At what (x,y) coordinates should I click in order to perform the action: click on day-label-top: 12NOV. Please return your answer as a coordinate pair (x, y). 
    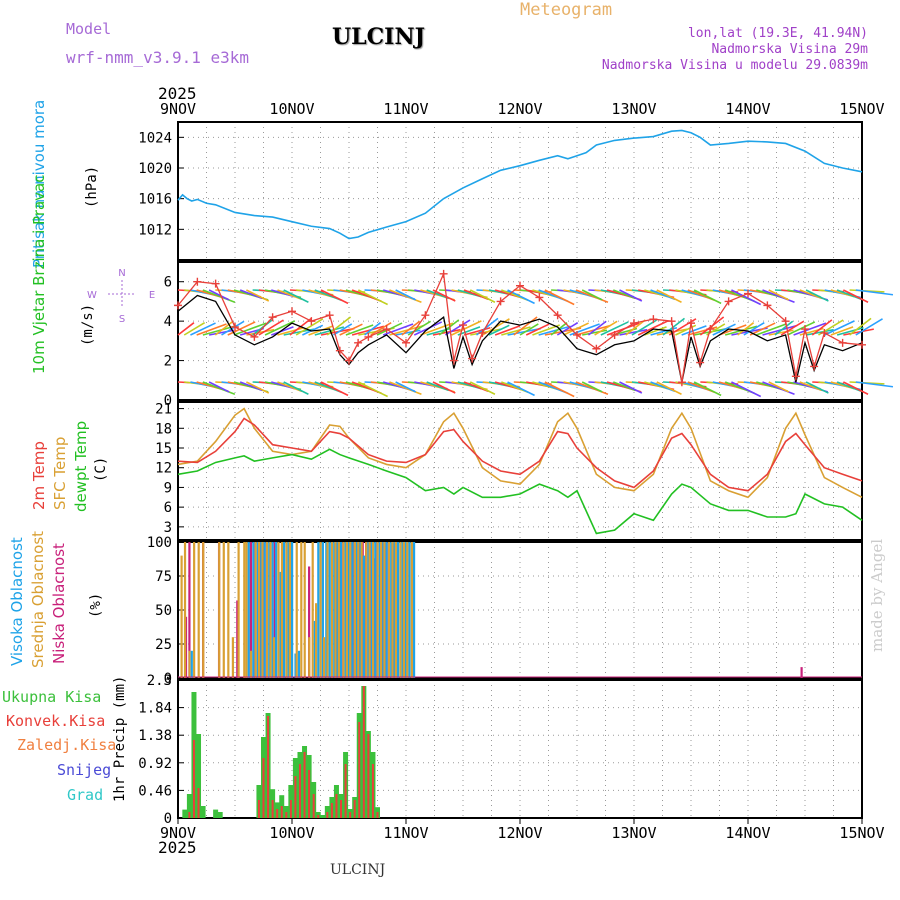
    Looking at the image, I should click on (519, 109).